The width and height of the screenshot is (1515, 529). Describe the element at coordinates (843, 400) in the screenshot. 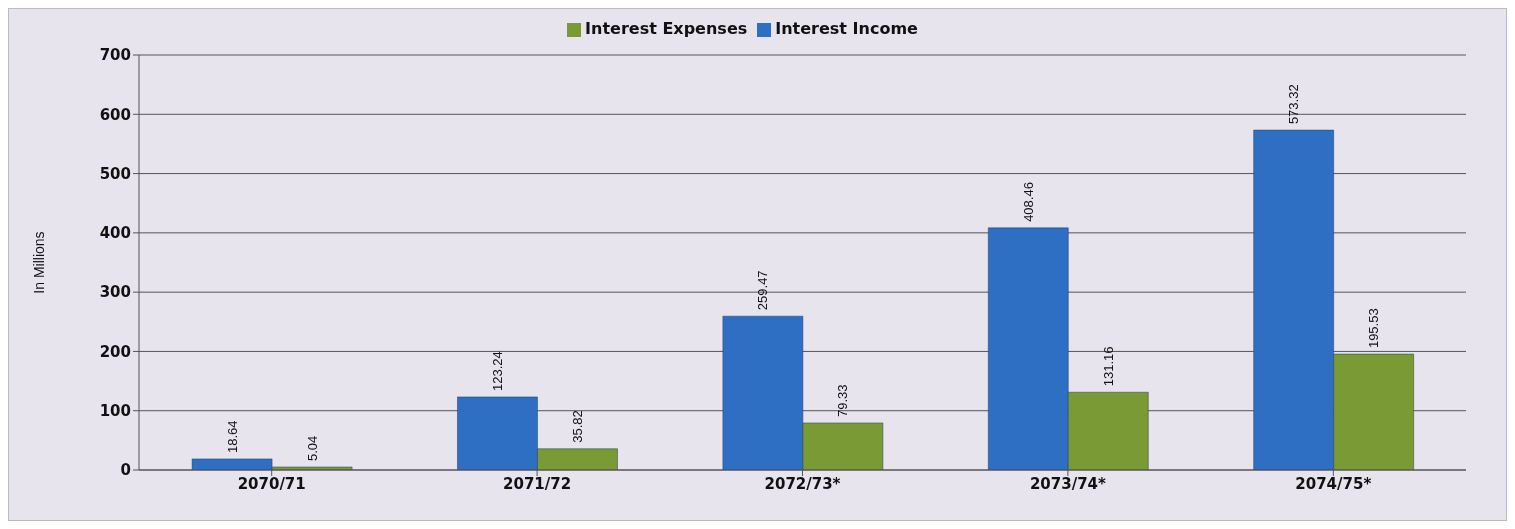

I see `data-label: 79.33` at that location.